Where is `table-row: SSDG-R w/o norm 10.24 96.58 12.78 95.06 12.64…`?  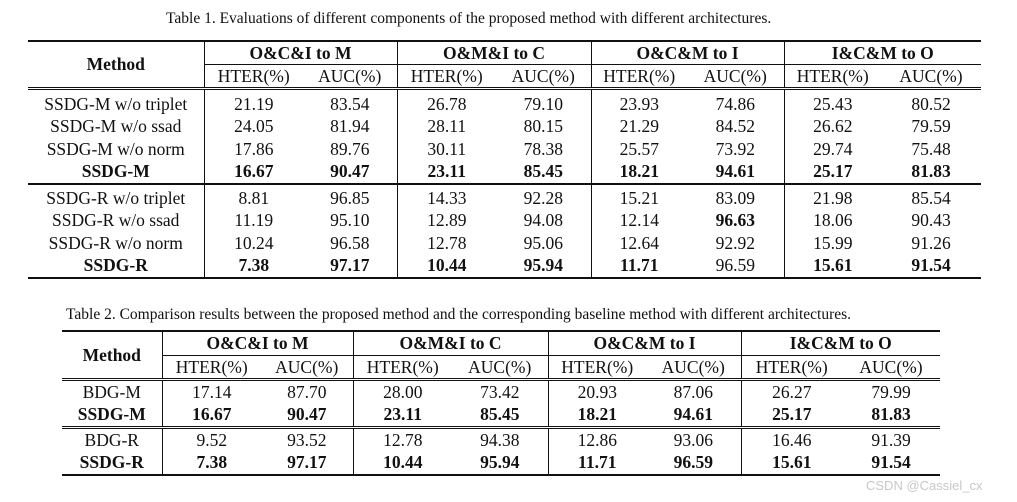 table-row: SSDG-R w/o norm 10.24 96.58 12.78 95.06 12.64… is located at coordinates (504, 243).